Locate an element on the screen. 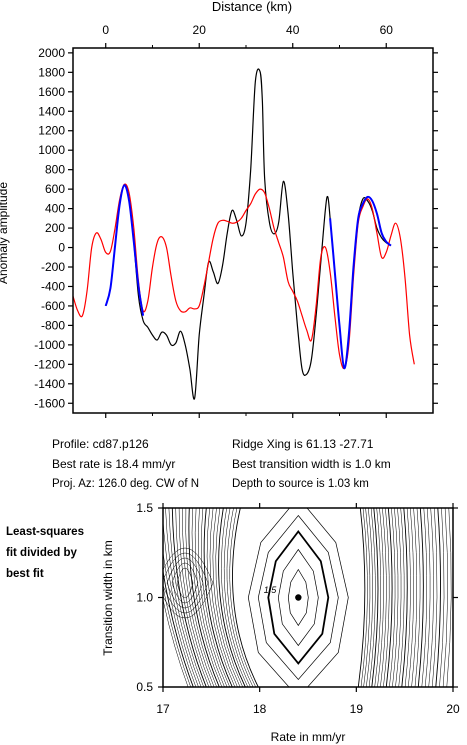 This screenshot has width=467, height=745. top-y-tick-label: 1400 is located at coordinates (51, 111).